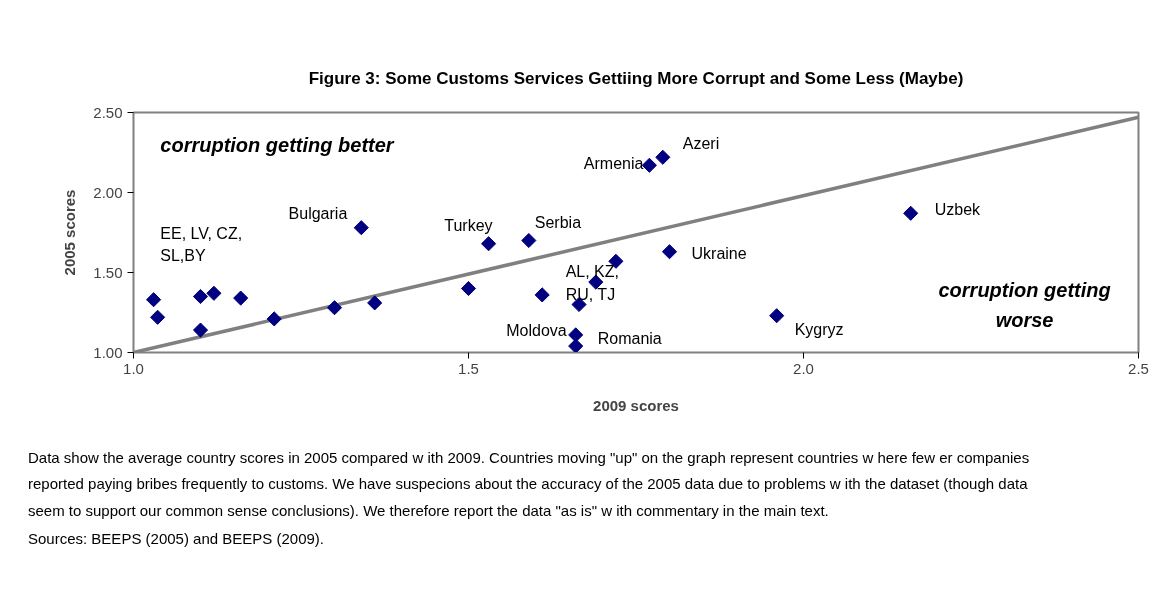  I want to click on annotation: corruption getting worse, so click(1024, 304).